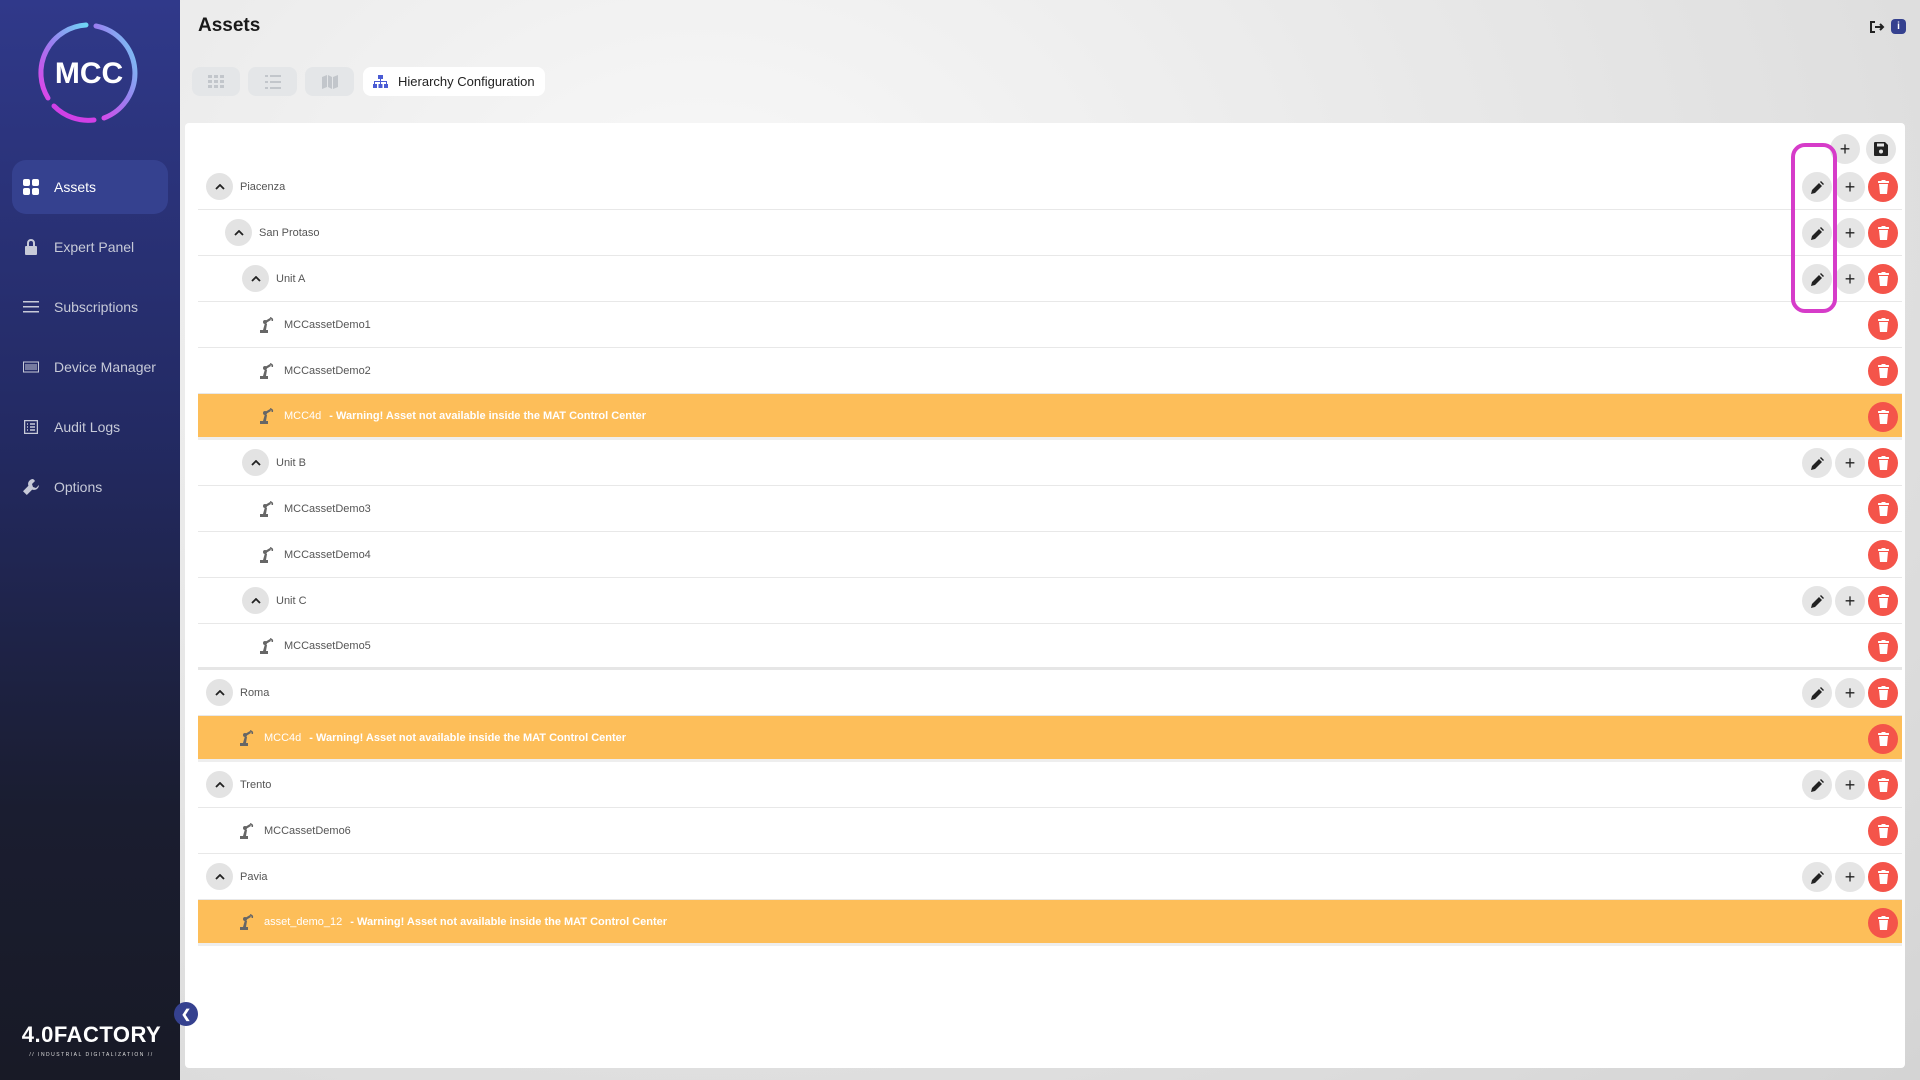 The height and width of the screenshot is (1080, 1920). What do you see at coordinates (1050, 601) in the screenshot?
I see `tree-group-row: Unit C +` at bounding box center [1050, 601].